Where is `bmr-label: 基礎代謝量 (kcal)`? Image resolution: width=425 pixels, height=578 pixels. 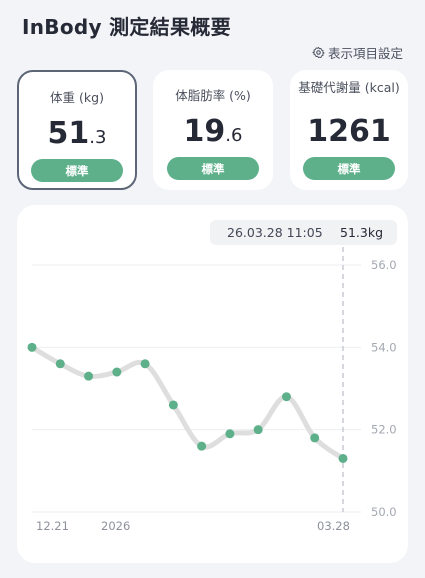
bmr-label: 基礎代謝量 (kcal) is located at coordinates (349, 87).